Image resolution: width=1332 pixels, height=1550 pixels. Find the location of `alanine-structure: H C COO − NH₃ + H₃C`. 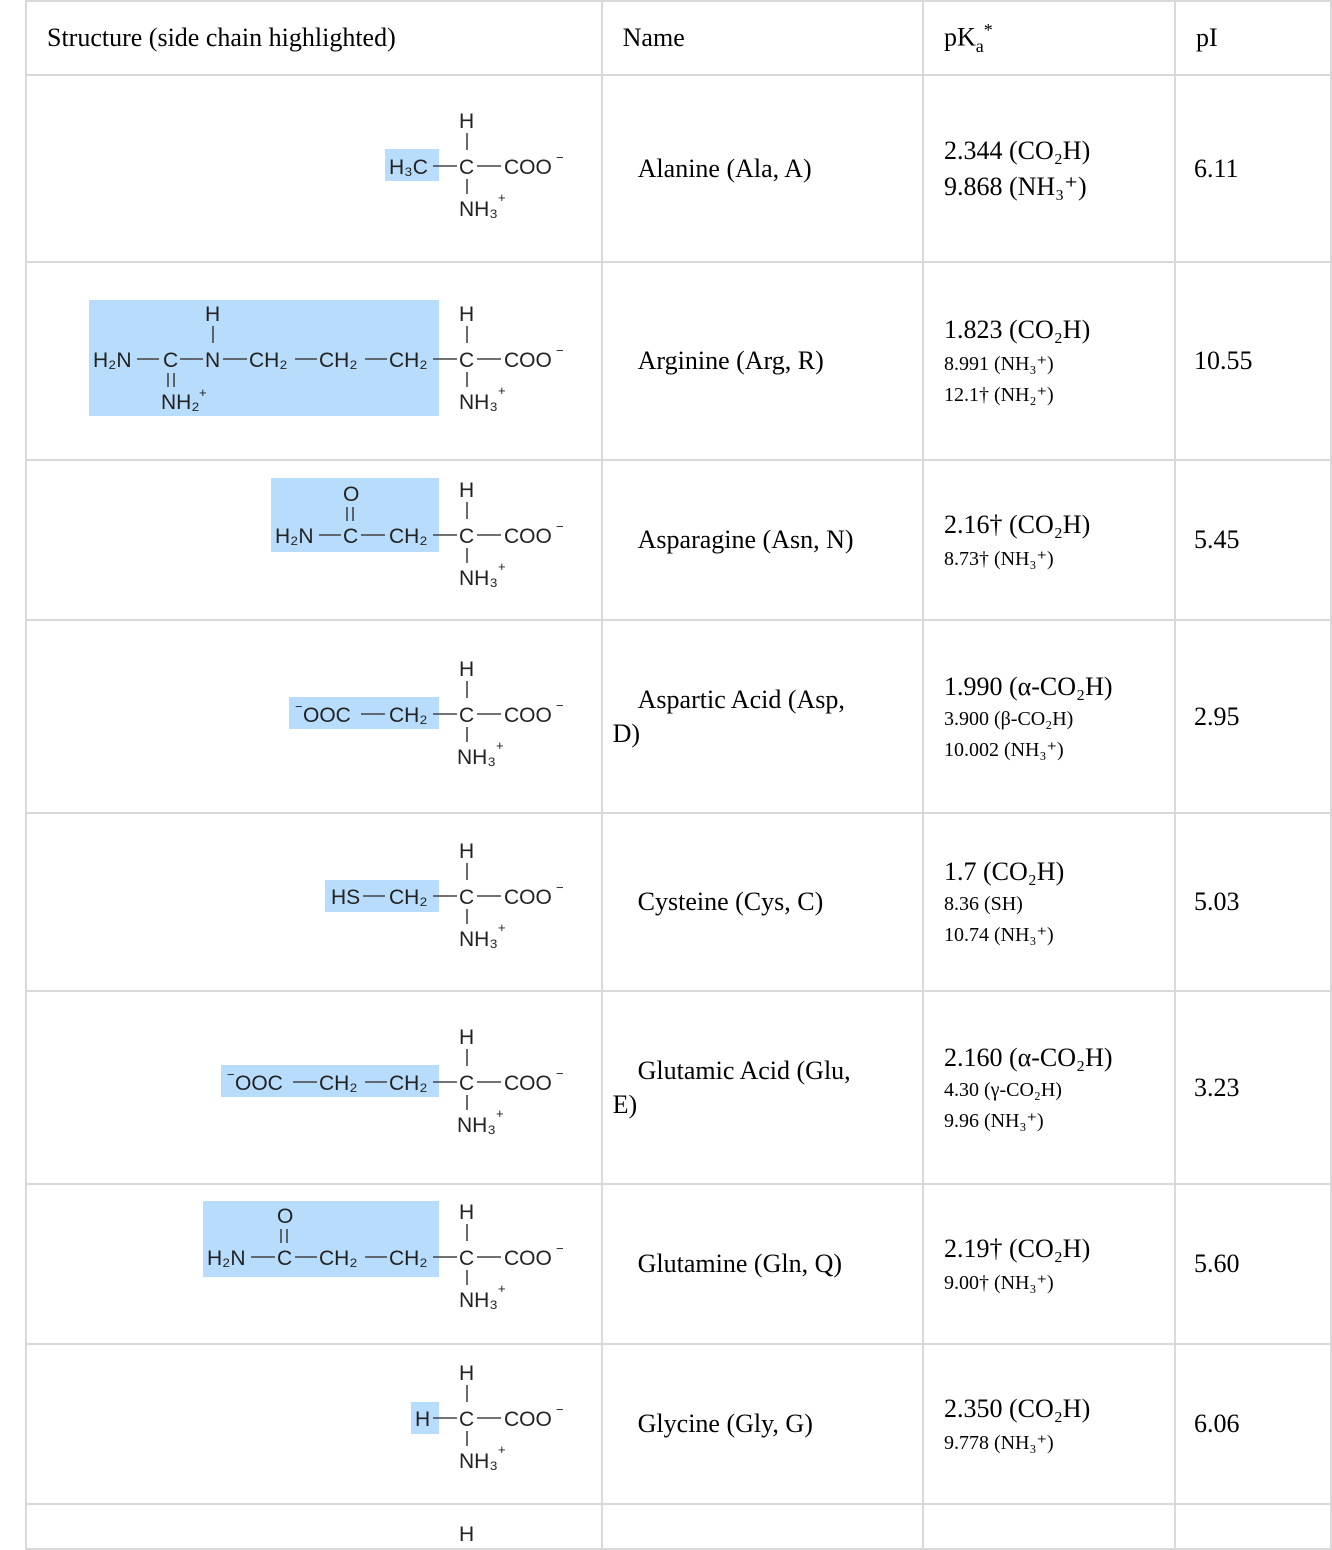

alanine-structure: H C COO − NH₃ + H₃C is located at coordinates (474, 165).